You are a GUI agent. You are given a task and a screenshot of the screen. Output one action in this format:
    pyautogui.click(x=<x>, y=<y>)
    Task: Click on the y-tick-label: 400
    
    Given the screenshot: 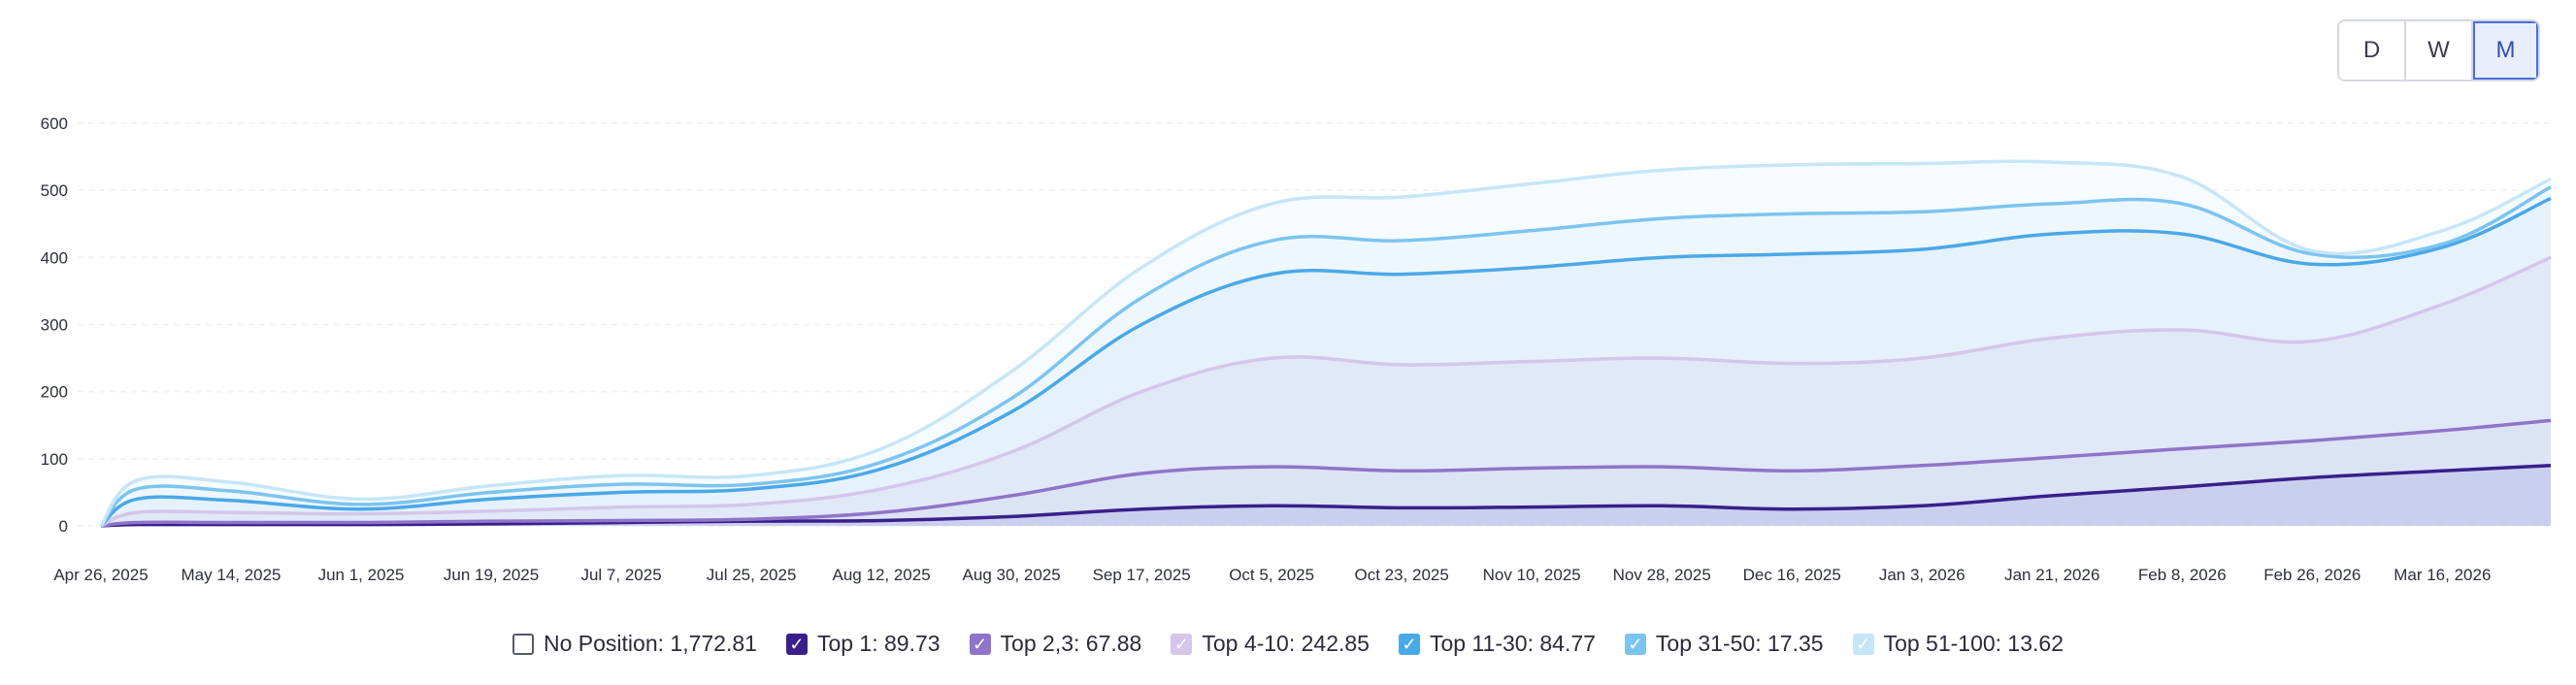 What is the action you would take?
    pyautogui.click(x=54, y=257)
    